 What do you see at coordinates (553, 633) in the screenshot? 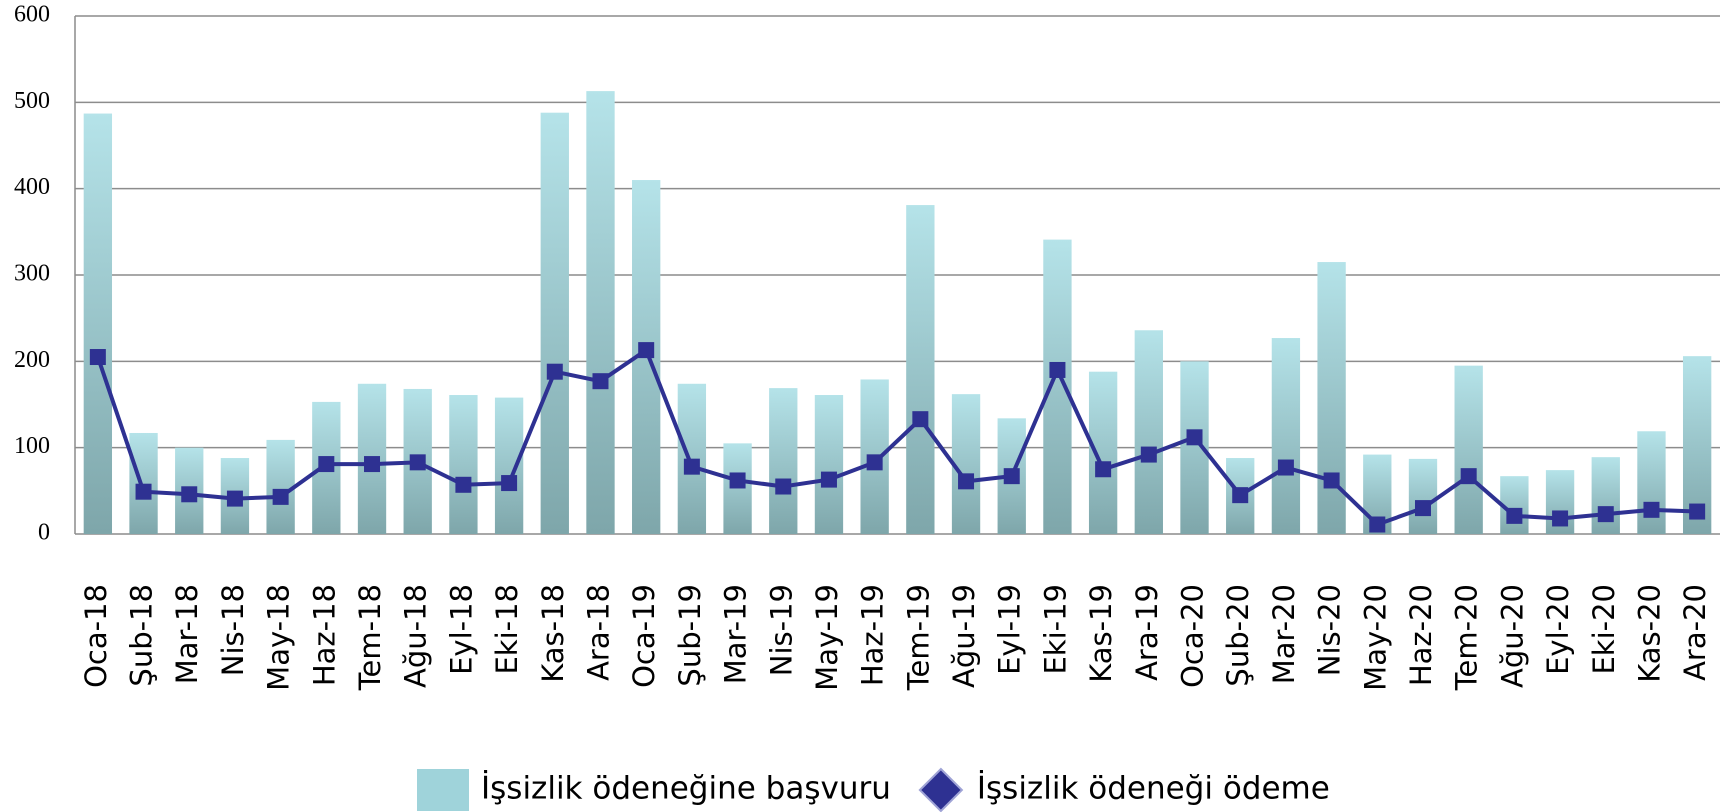
I see `x-tick-label: Kas-18` at bounding box center [553, 633].